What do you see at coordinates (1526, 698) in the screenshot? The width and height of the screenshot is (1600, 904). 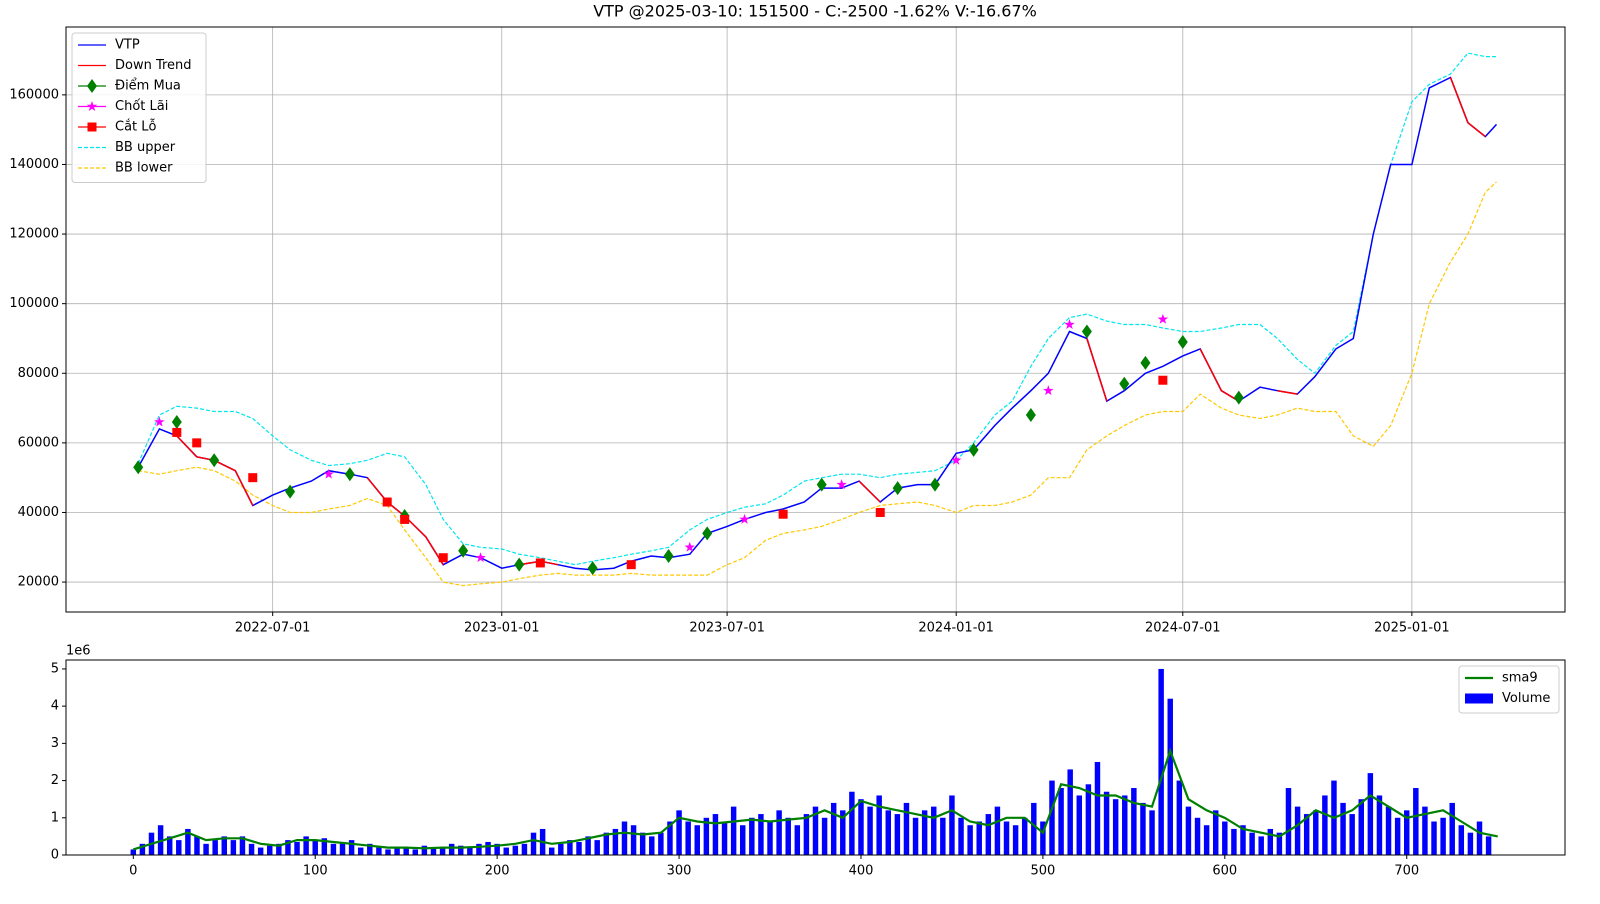 I see `legend-label: Volume` at bounding box center [1526, 698].